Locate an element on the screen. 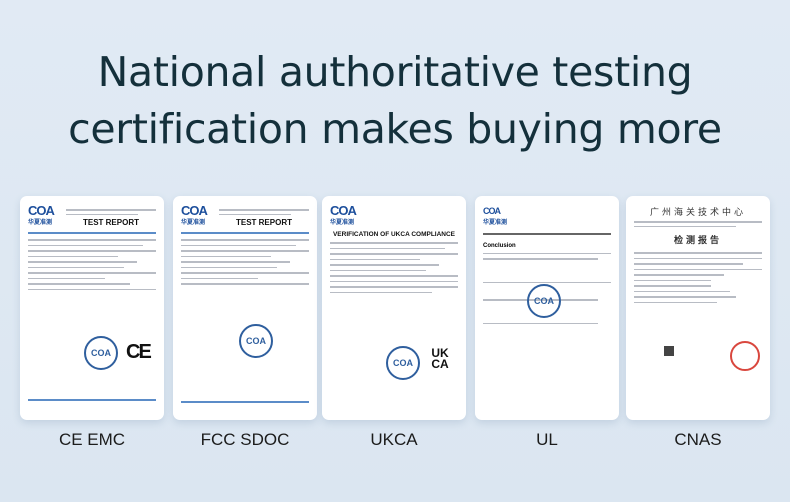 Image resolution: width=790 pixels, height=502 pixels. qr-code-icon is located at coordinates (669, 351).